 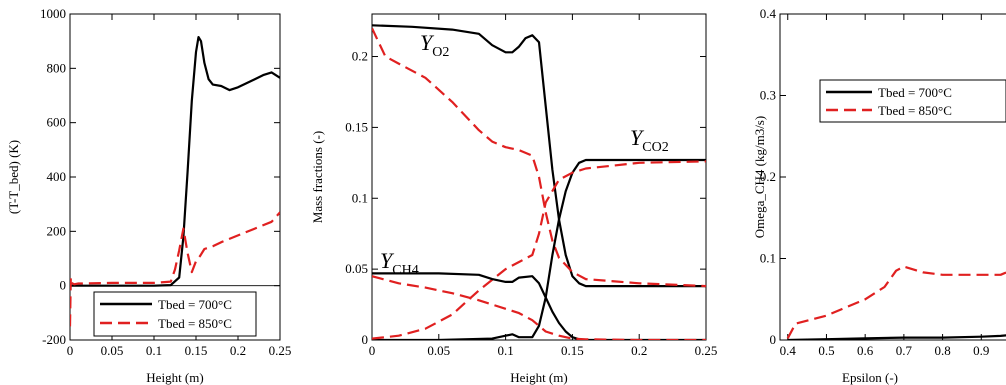 What do you see at coordinates (57, 230) in the screenshot?
I see `y-tick-label: 200` at bounding box center [57, 230].